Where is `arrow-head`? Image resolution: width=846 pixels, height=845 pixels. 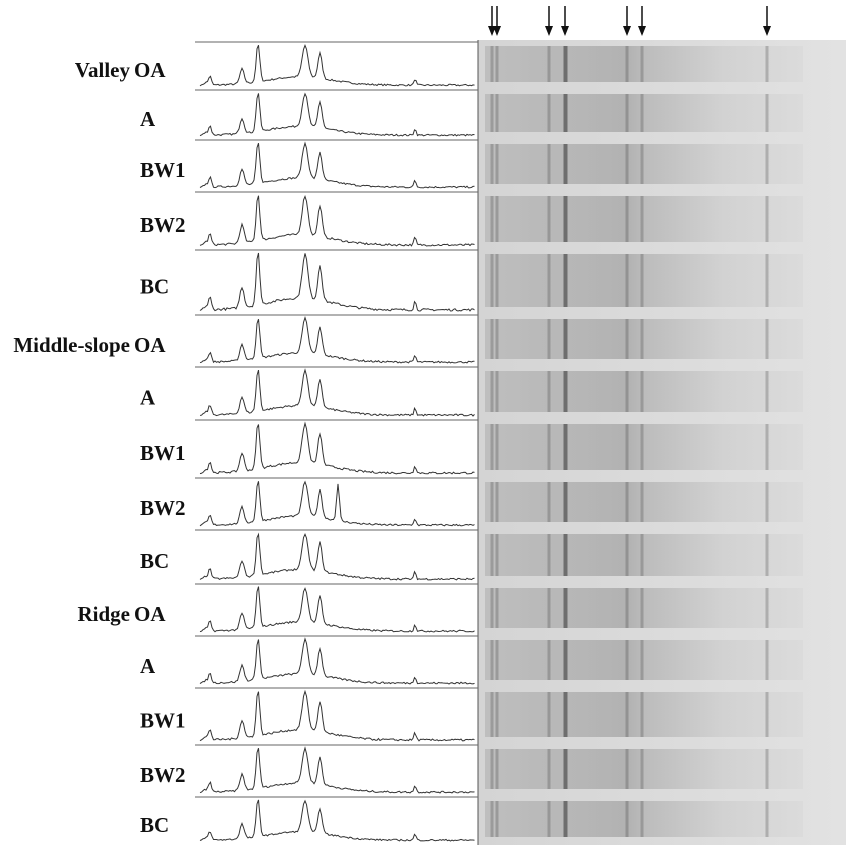 arrow-head is located at coordinates (642, 31).